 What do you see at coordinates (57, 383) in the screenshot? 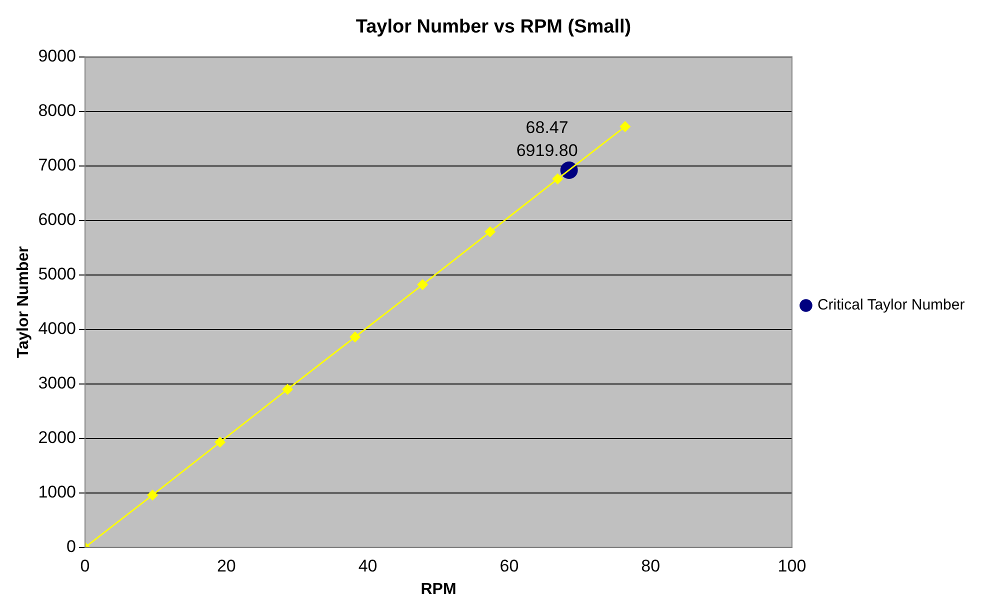
I see `y-tick-label: 3000` at bounding box center [57, 383].